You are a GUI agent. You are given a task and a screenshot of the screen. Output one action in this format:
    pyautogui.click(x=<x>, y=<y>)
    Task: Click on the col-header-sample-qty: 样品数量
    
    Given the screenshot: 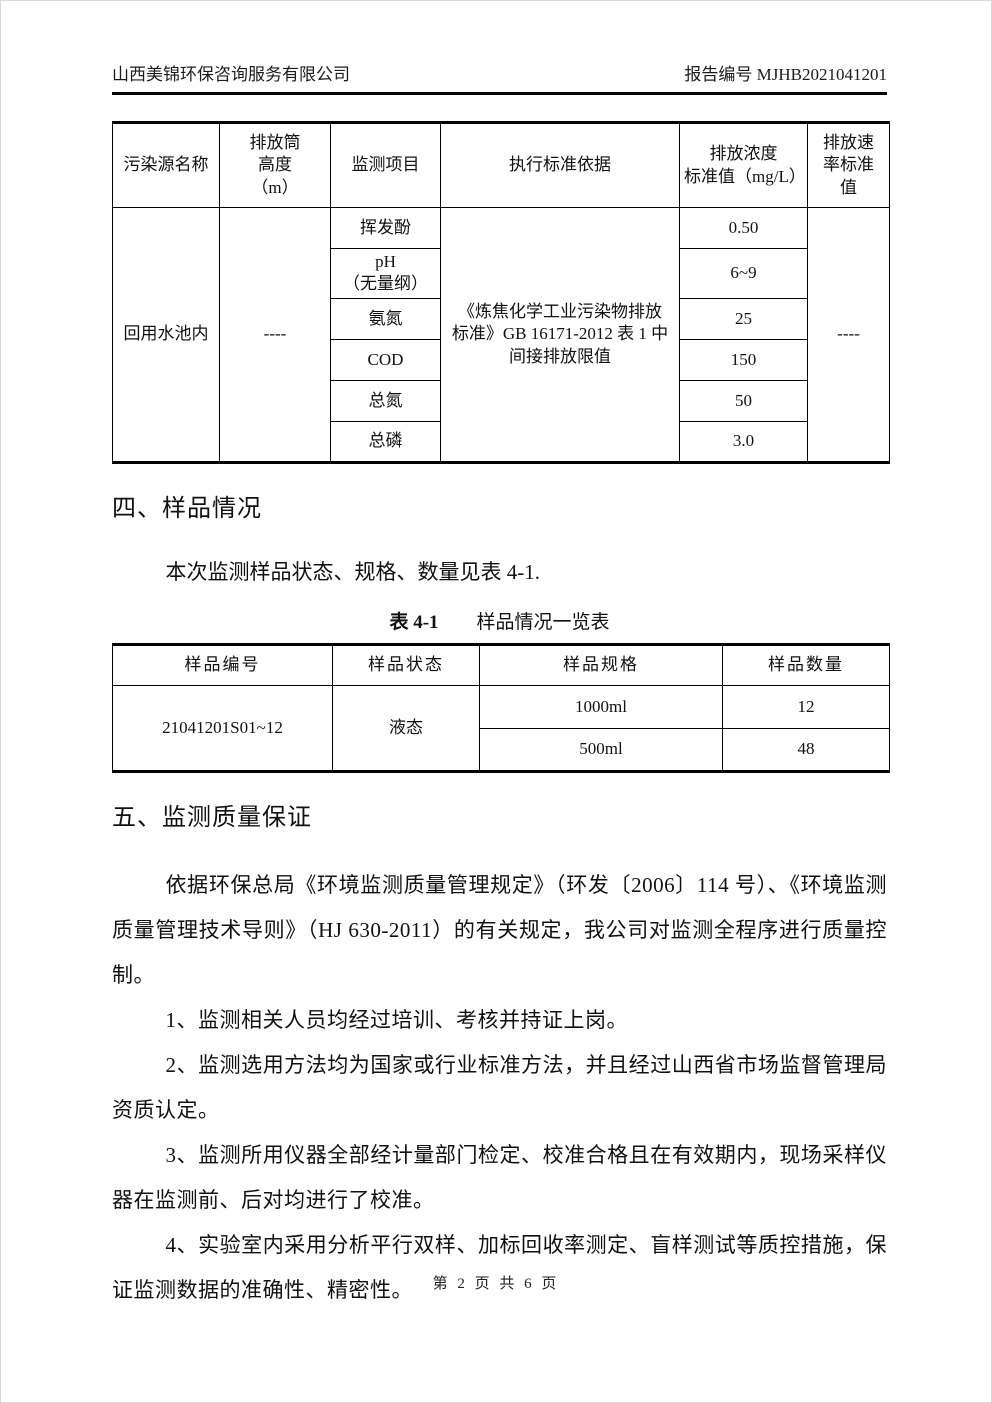 What is the action you would take?
    pyautogui.click(x=806, y=664)
    